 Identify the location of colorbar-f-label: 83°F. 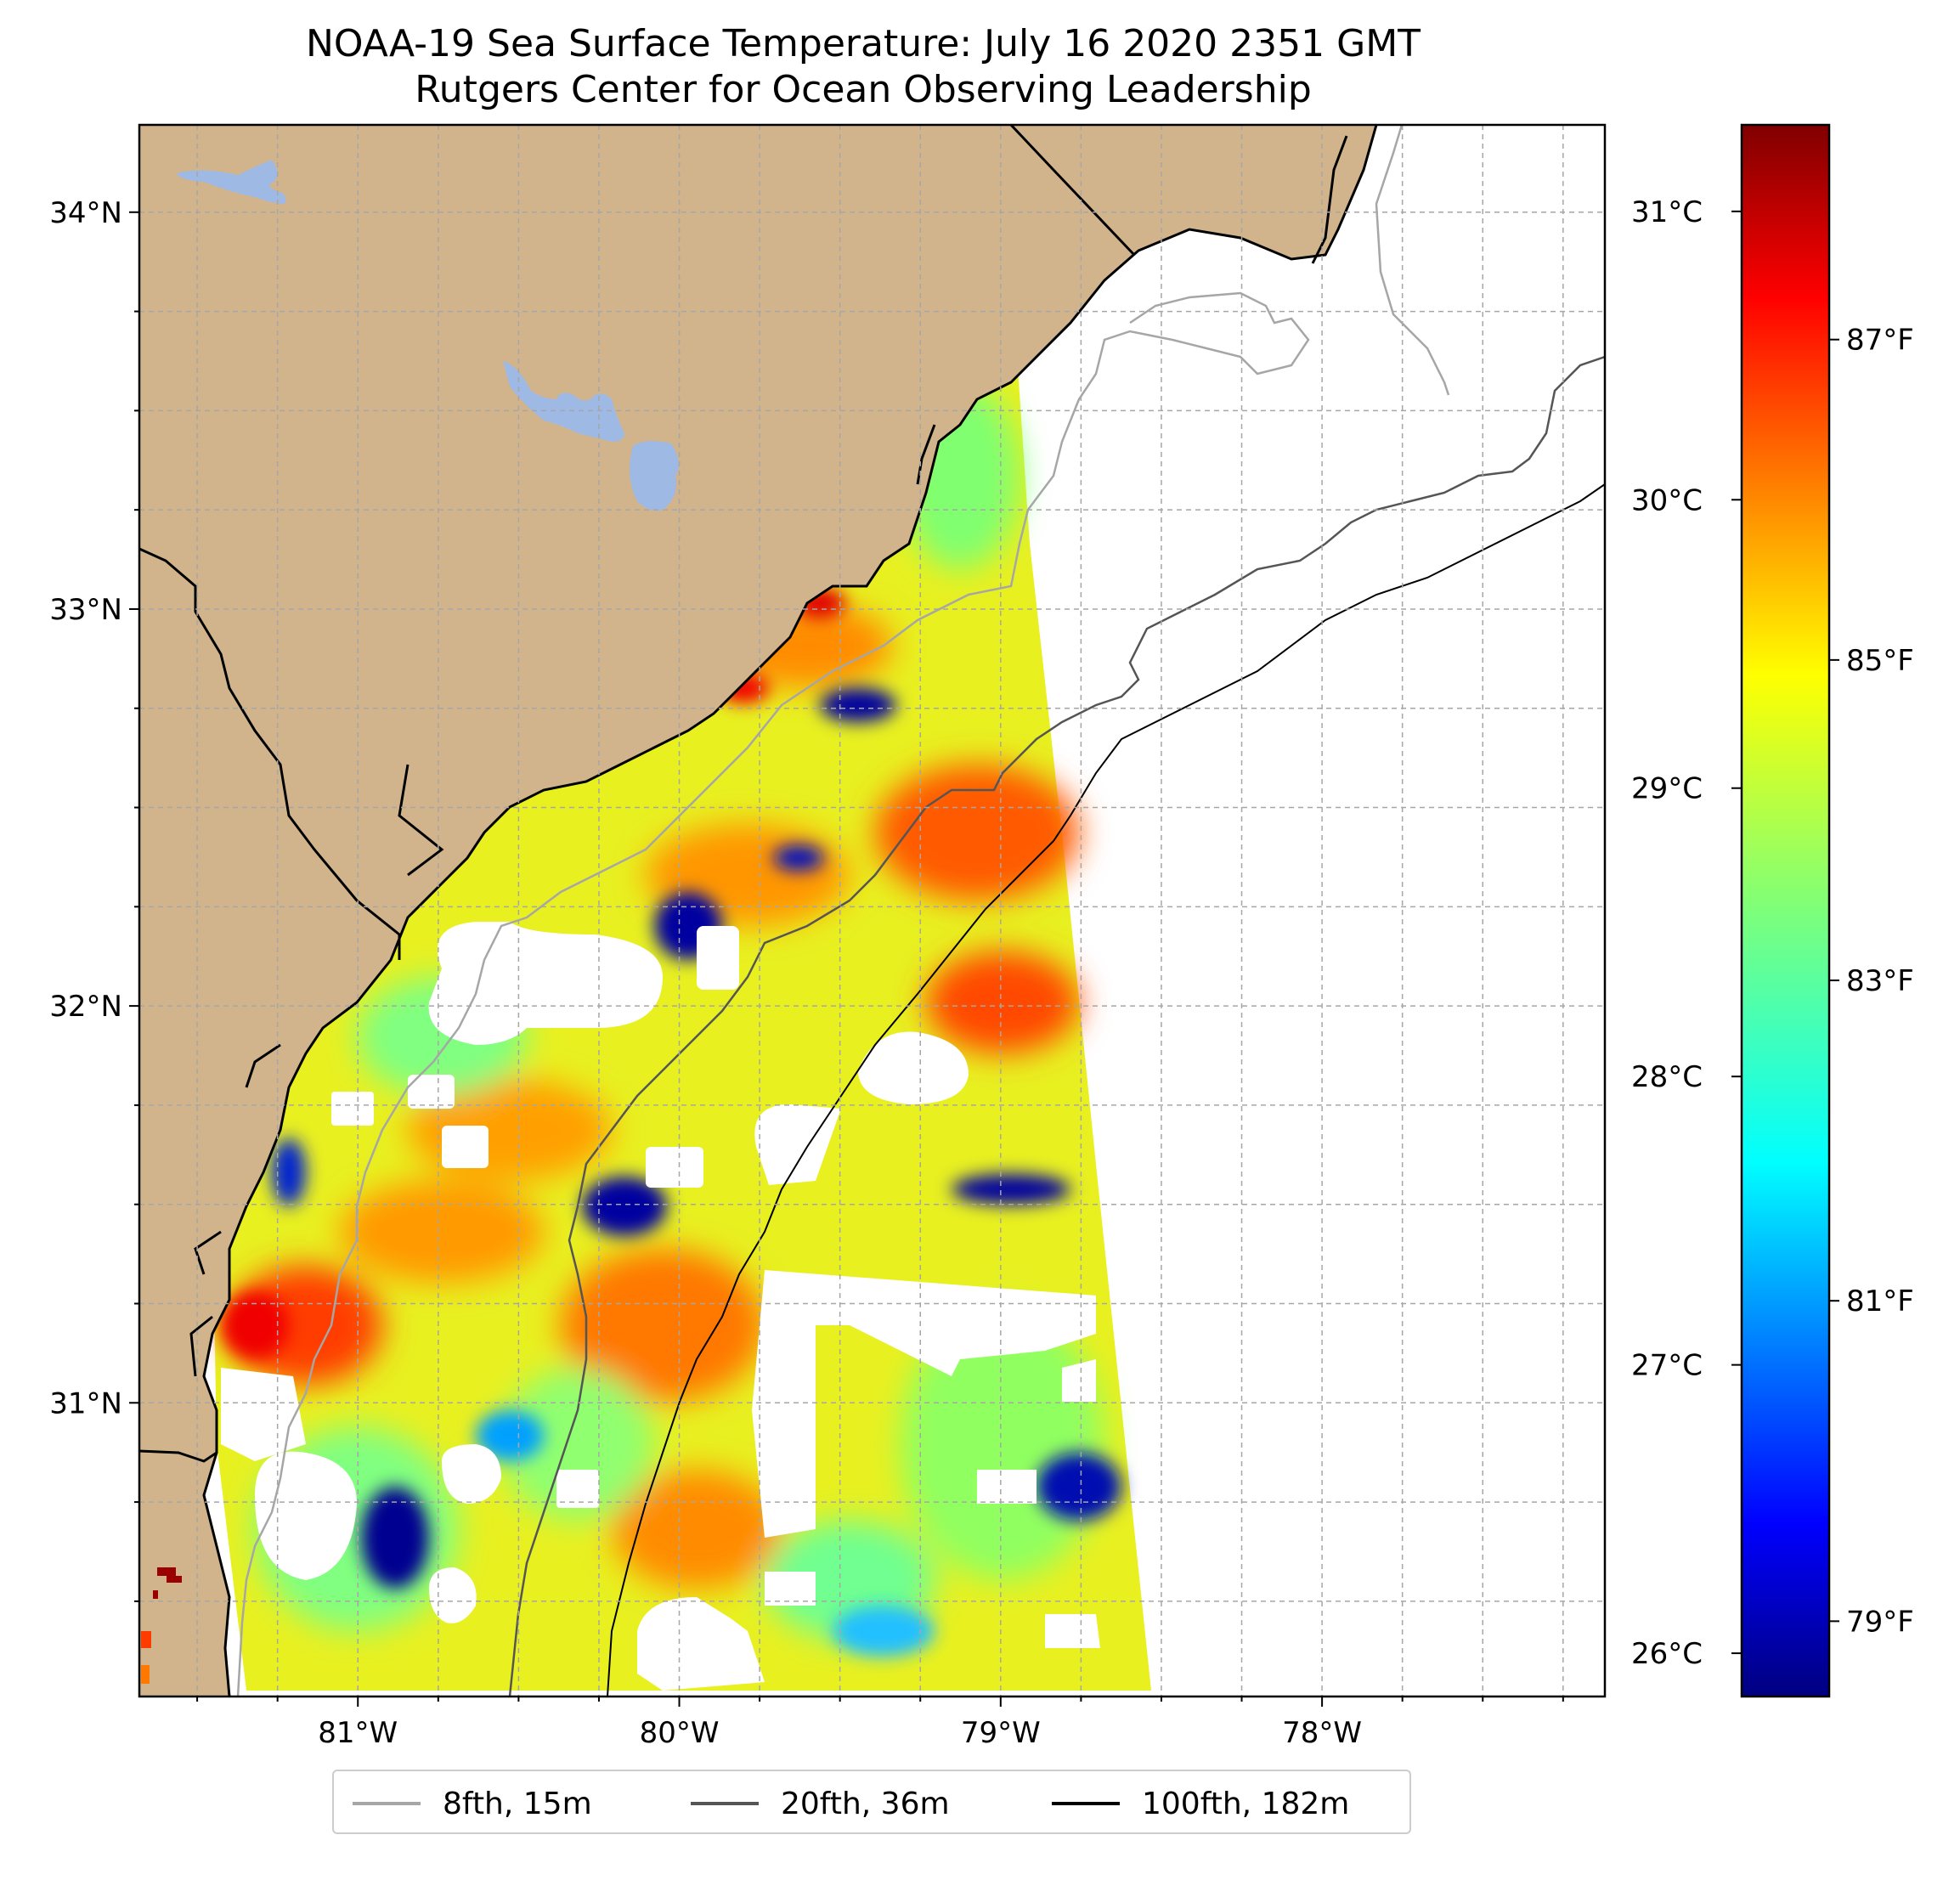
(1880, 981).